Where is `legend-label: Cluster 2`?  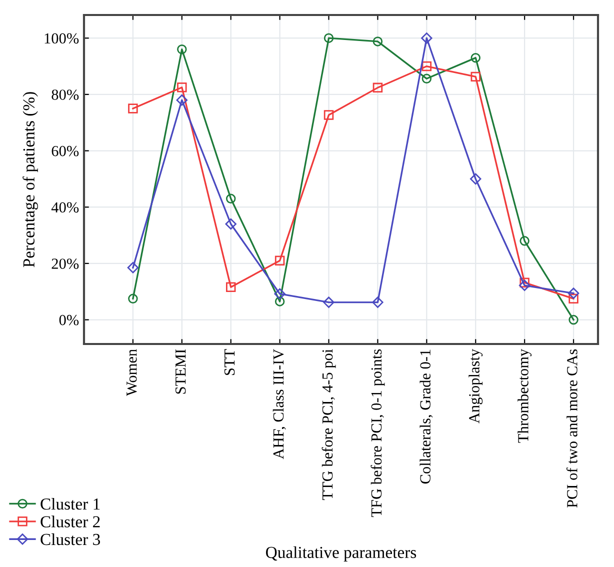
legend-label: Cluster 2 is located at coordinates (70, 522).